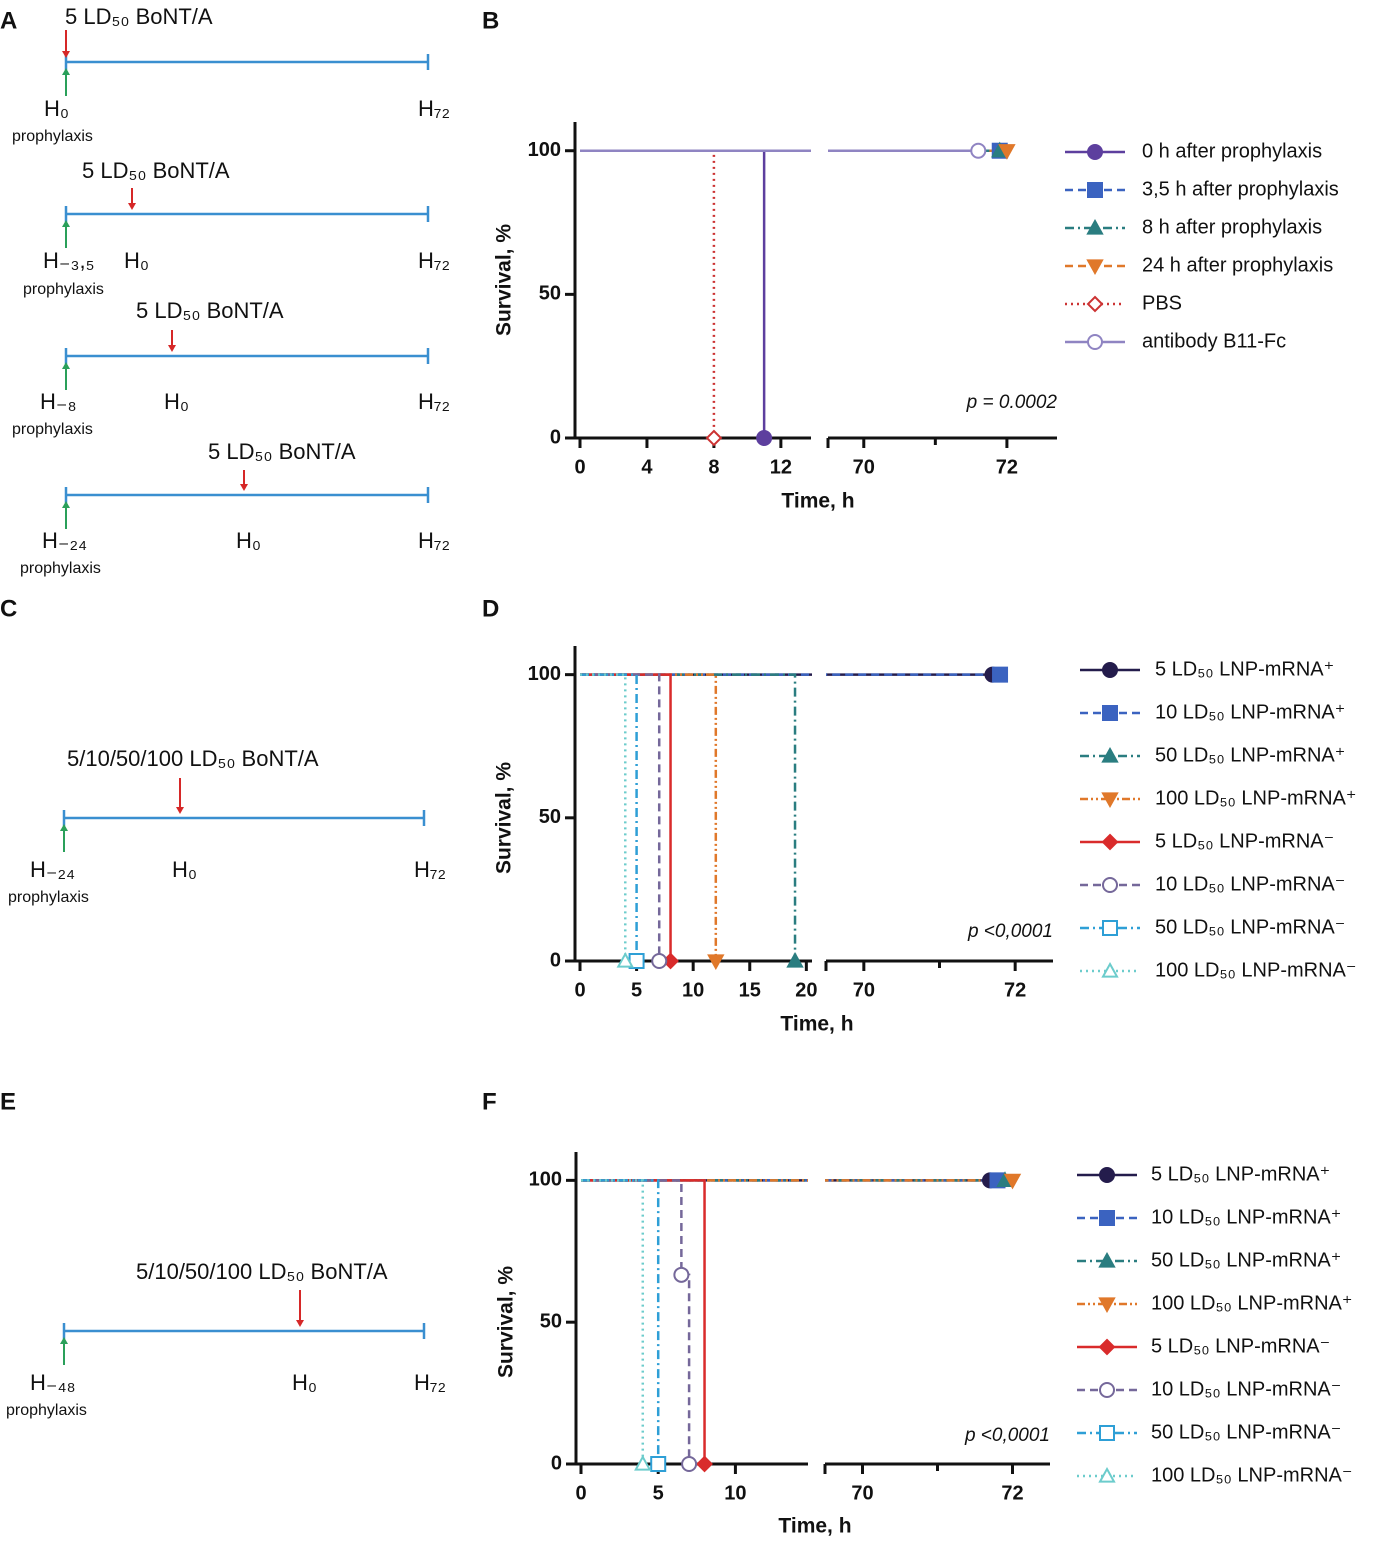 The width and height of the screenshot is (1375, 1547). Describe the element at coordinates (1246, 1260) in the screenshot. I see `legend-label: 50 LD₅₀ LNP-mRNA⁺` at that location.